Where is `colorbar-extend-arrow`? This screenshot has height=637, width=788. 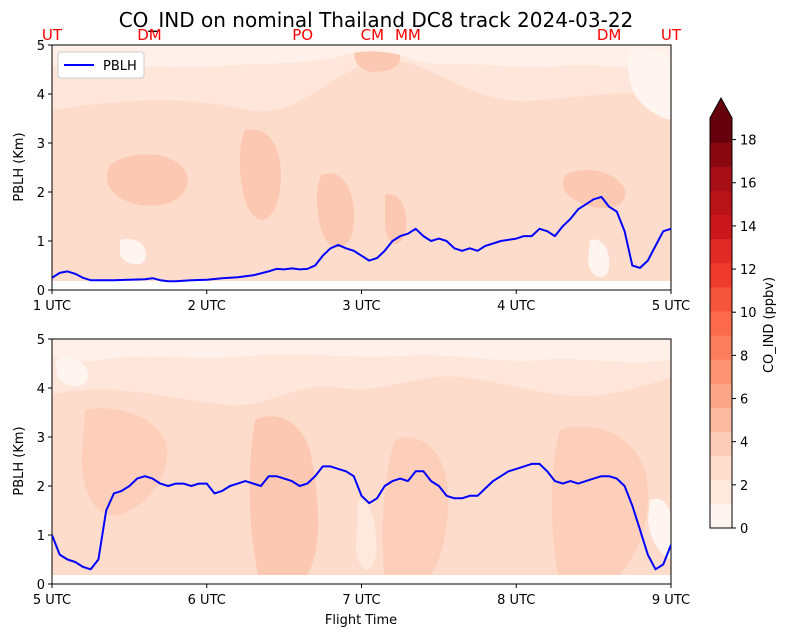
colorbar-extend-arrow is located at coordinates (721, 108).